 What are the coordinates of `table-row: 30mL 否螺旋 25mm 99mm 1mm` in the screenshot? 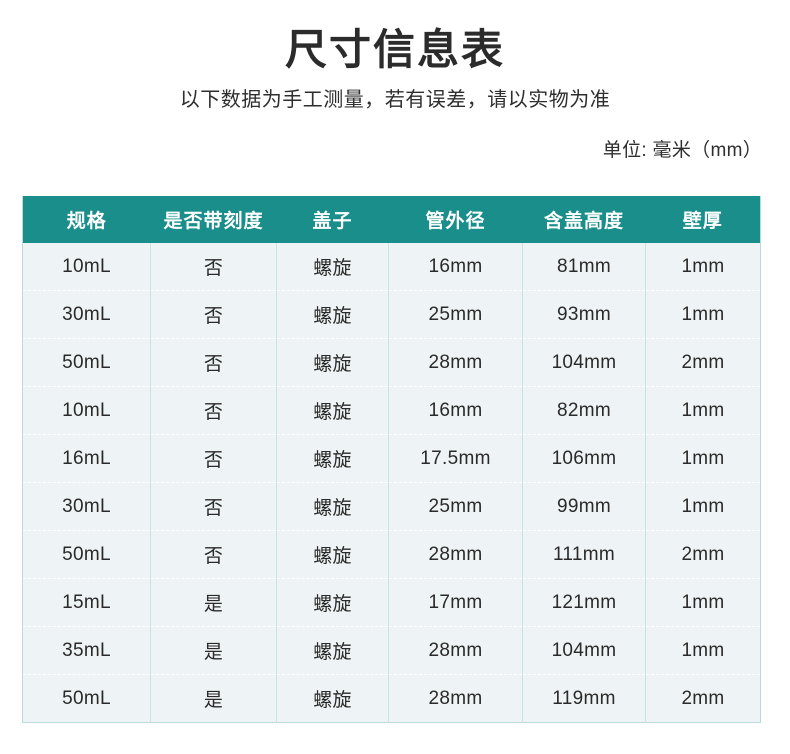 It's located at (391, 506).